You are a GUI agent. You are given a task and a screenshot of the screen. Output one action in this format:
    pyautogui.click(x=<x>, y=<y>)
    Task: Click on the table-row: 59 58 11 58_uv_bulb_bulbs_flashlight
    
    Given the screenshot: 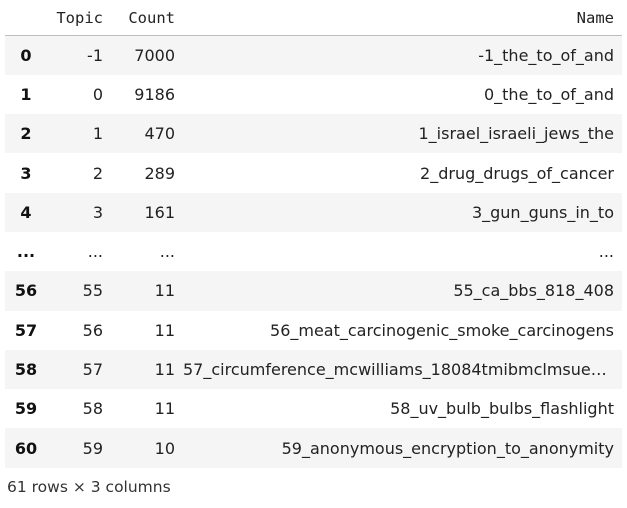 What is the action you would take?
    pyautogui.click(x=313, y=409)
    